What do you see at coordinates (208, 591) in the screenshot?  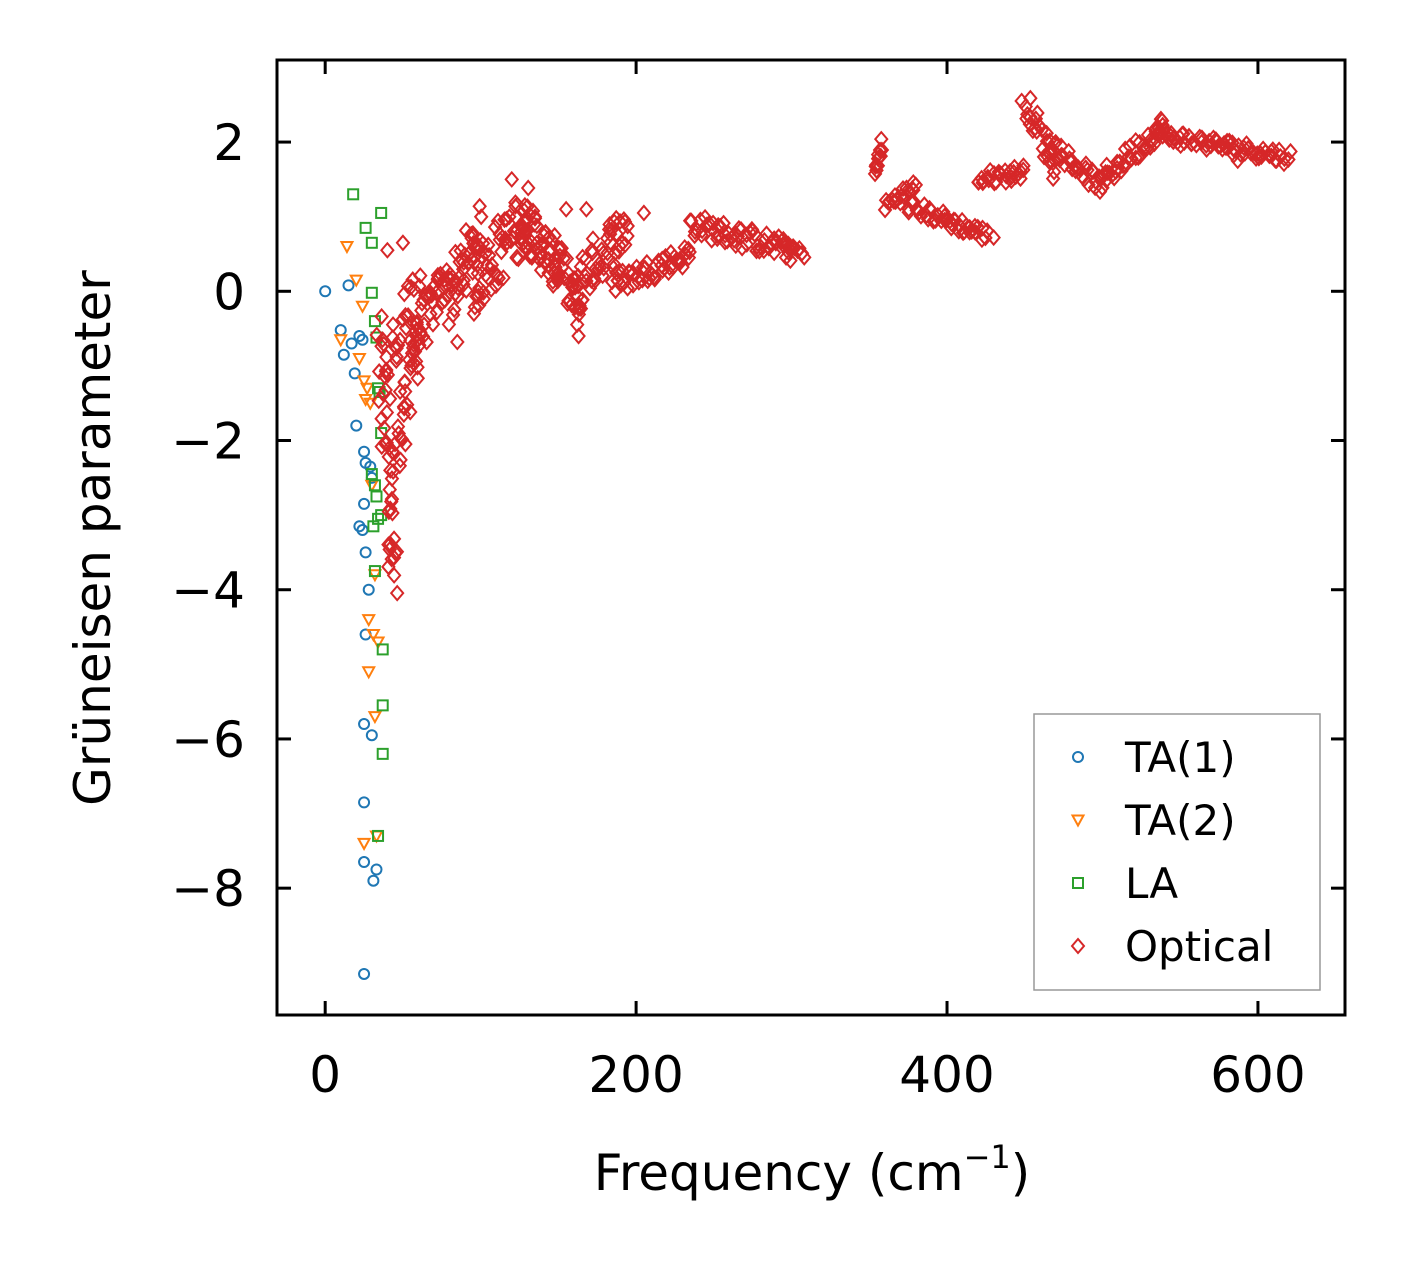 I see `y-tick-label: −4` at bounding box center [208, 591].